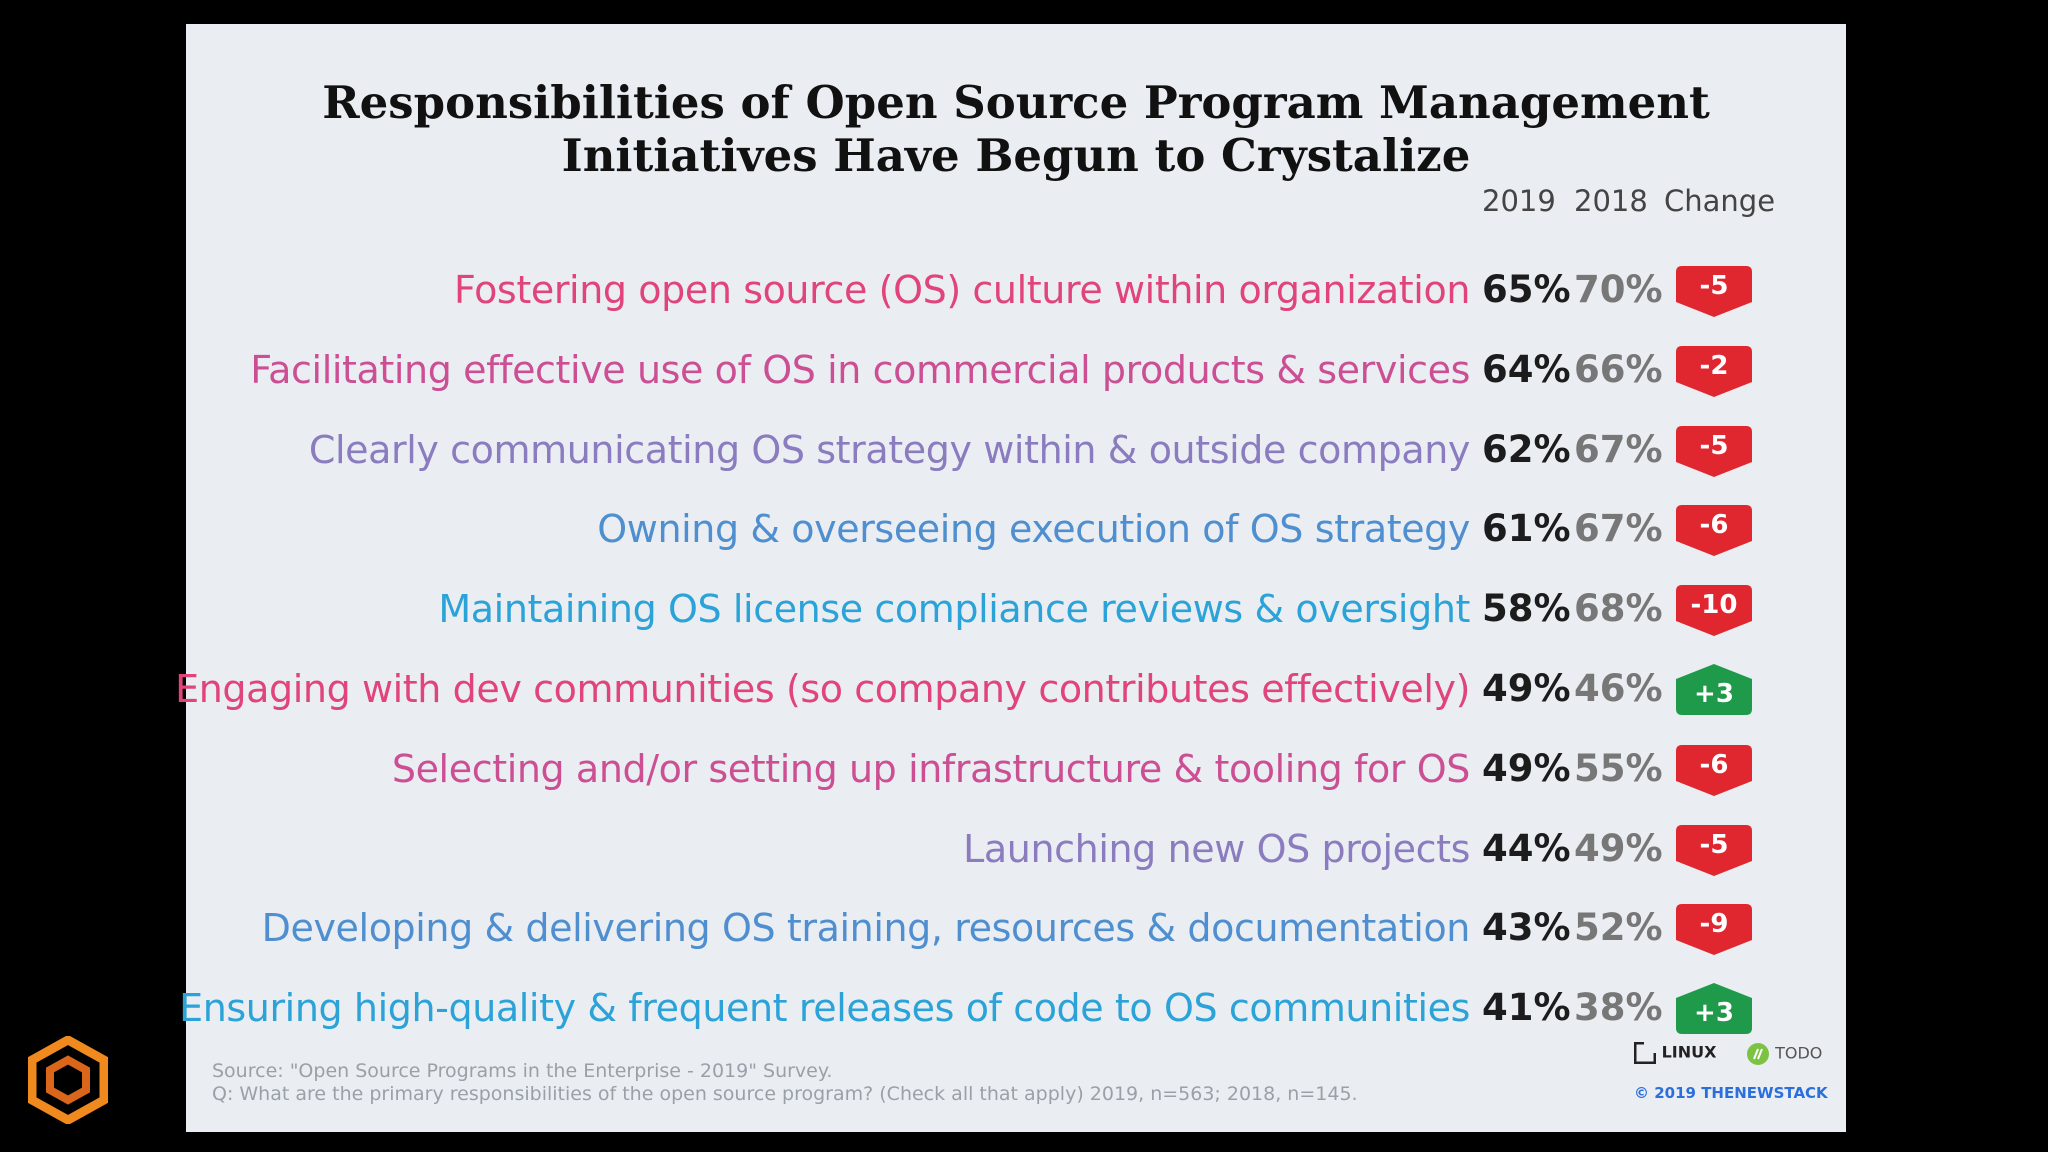  I want to click on todo-group-logo: TODO, so click(1784, 1054).